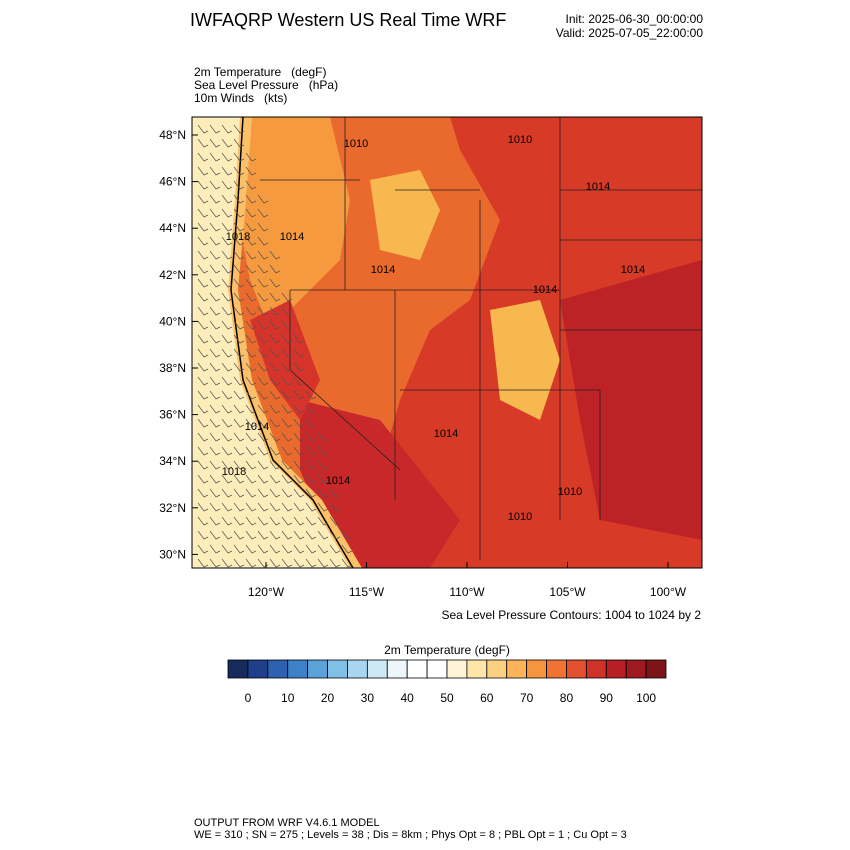 The width and height of the screenshot is (850, 850). Describe the element at coordinates (172, 321) in the screenshot. I see `lat-label: 40°N` at that location.